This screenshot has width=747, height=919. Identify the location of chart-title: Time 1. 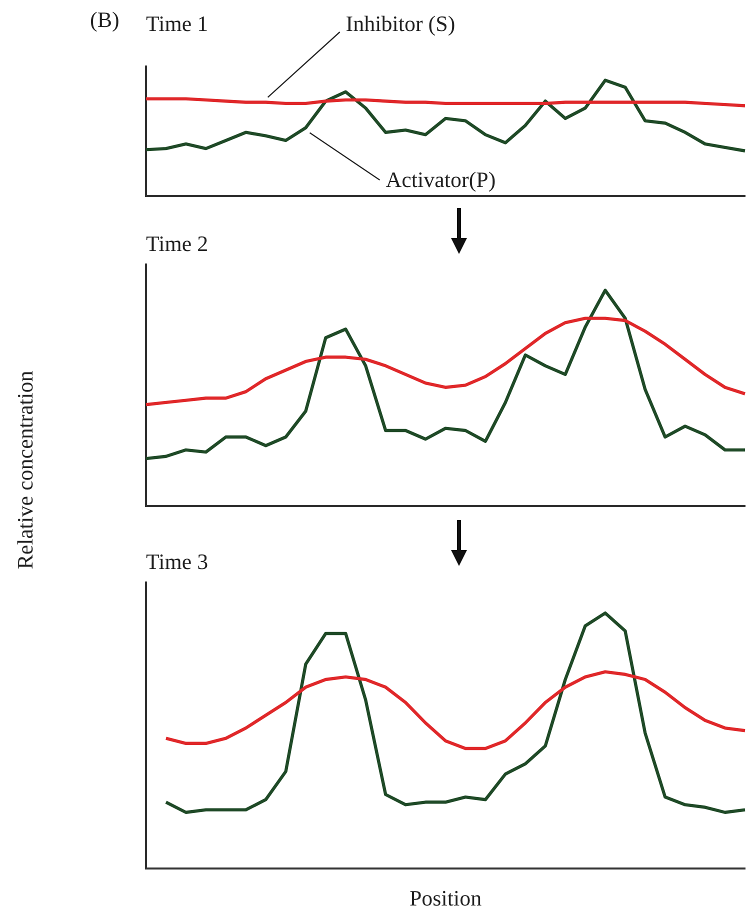
(177, 23).